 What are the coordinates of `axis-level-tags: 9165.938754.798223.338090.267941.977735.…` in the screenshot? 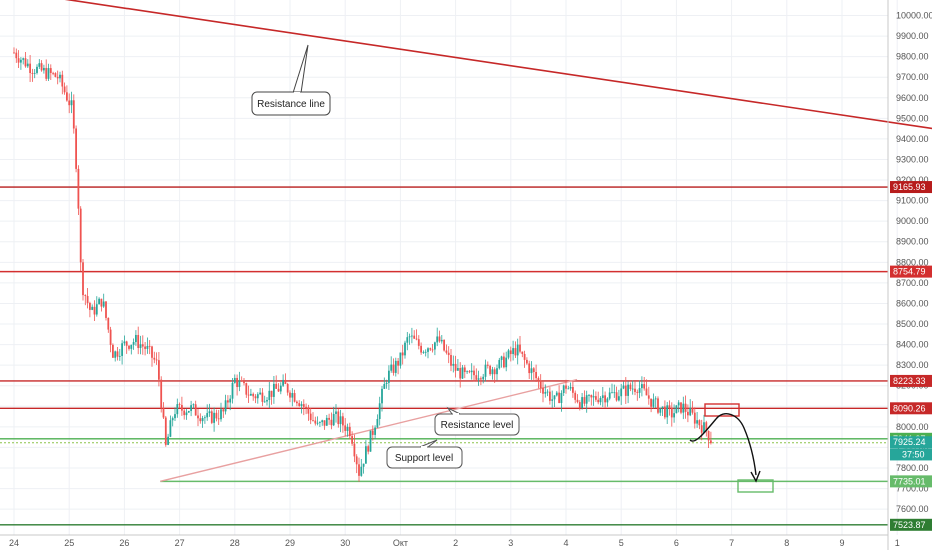 It's located at (911, 356).